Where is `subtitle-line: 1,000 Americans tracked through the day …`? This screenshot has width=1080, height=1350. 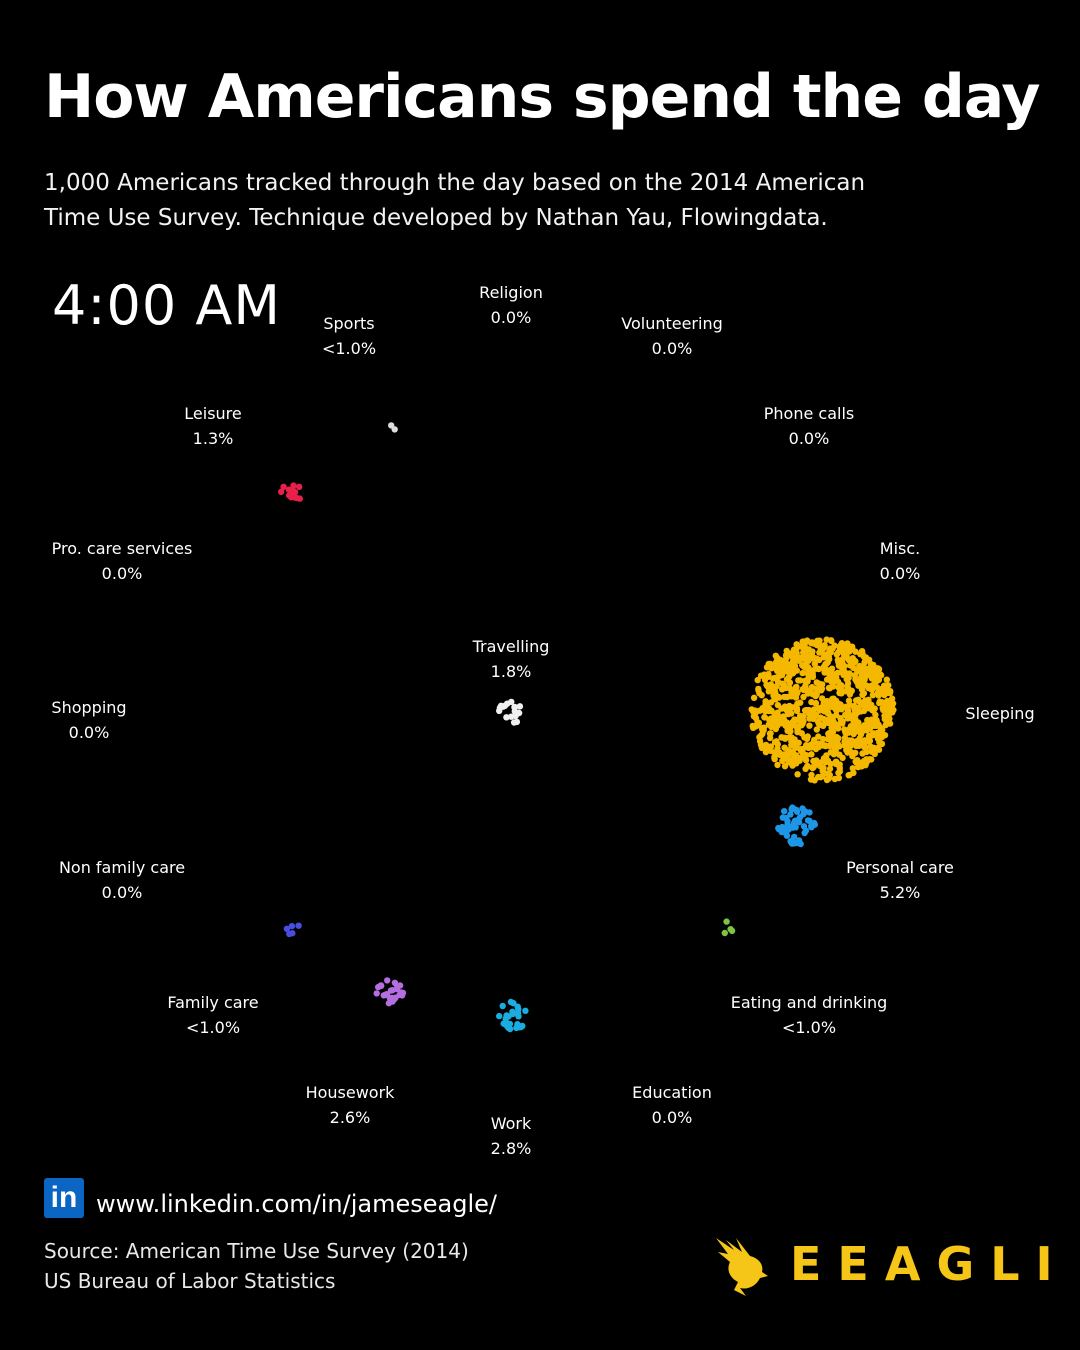
subtitle-line: 1,000 Americans tracked through the day … is located at coordinates (455, 183).